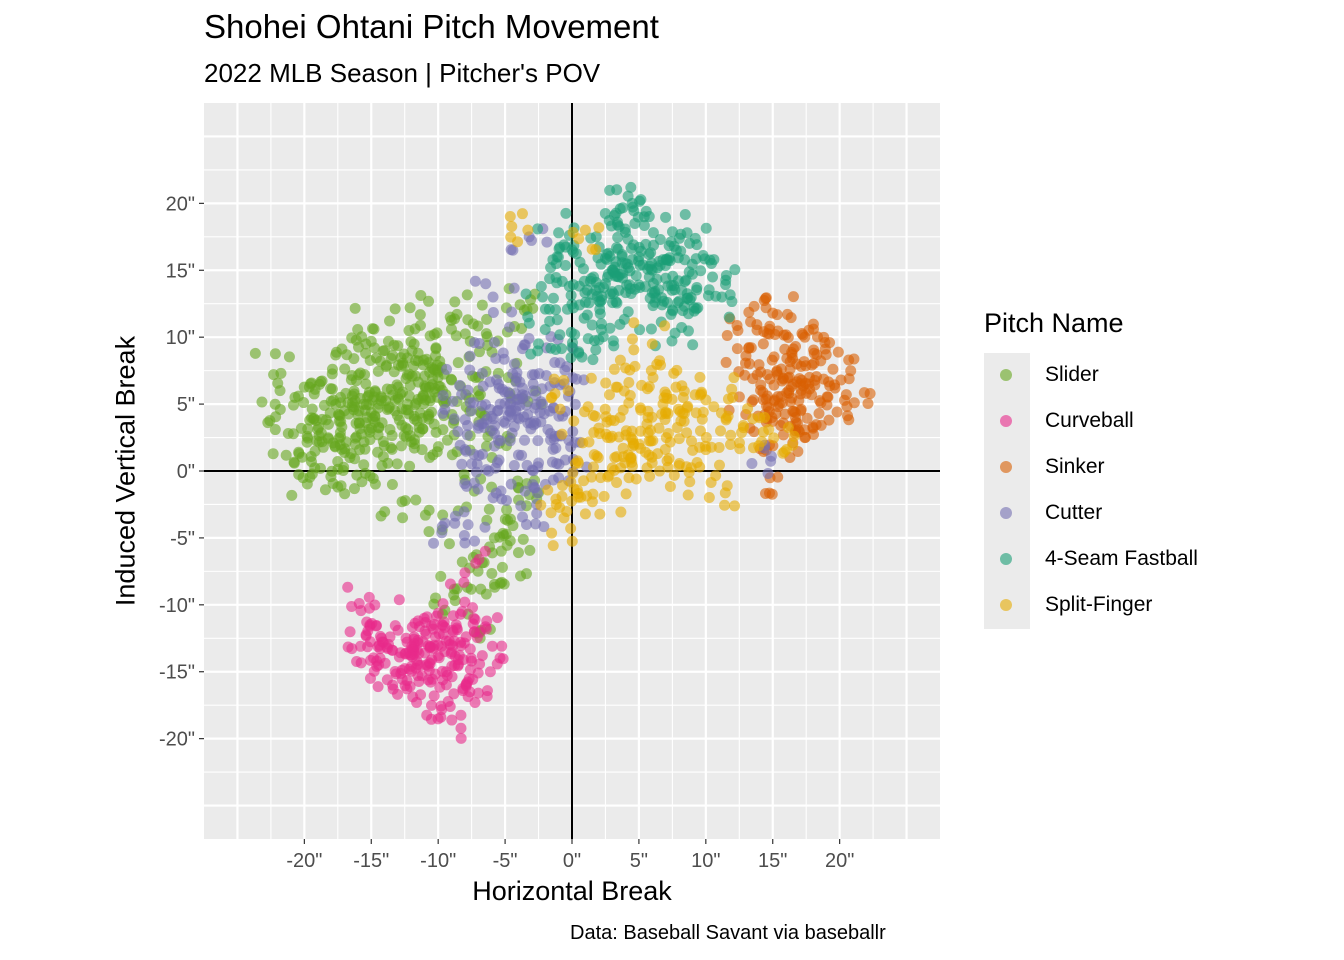 Image resolution: width=1344 pixels, height=960 pixels. I want to click on legend-item-sinker: Sinker, so click(1044, 468).